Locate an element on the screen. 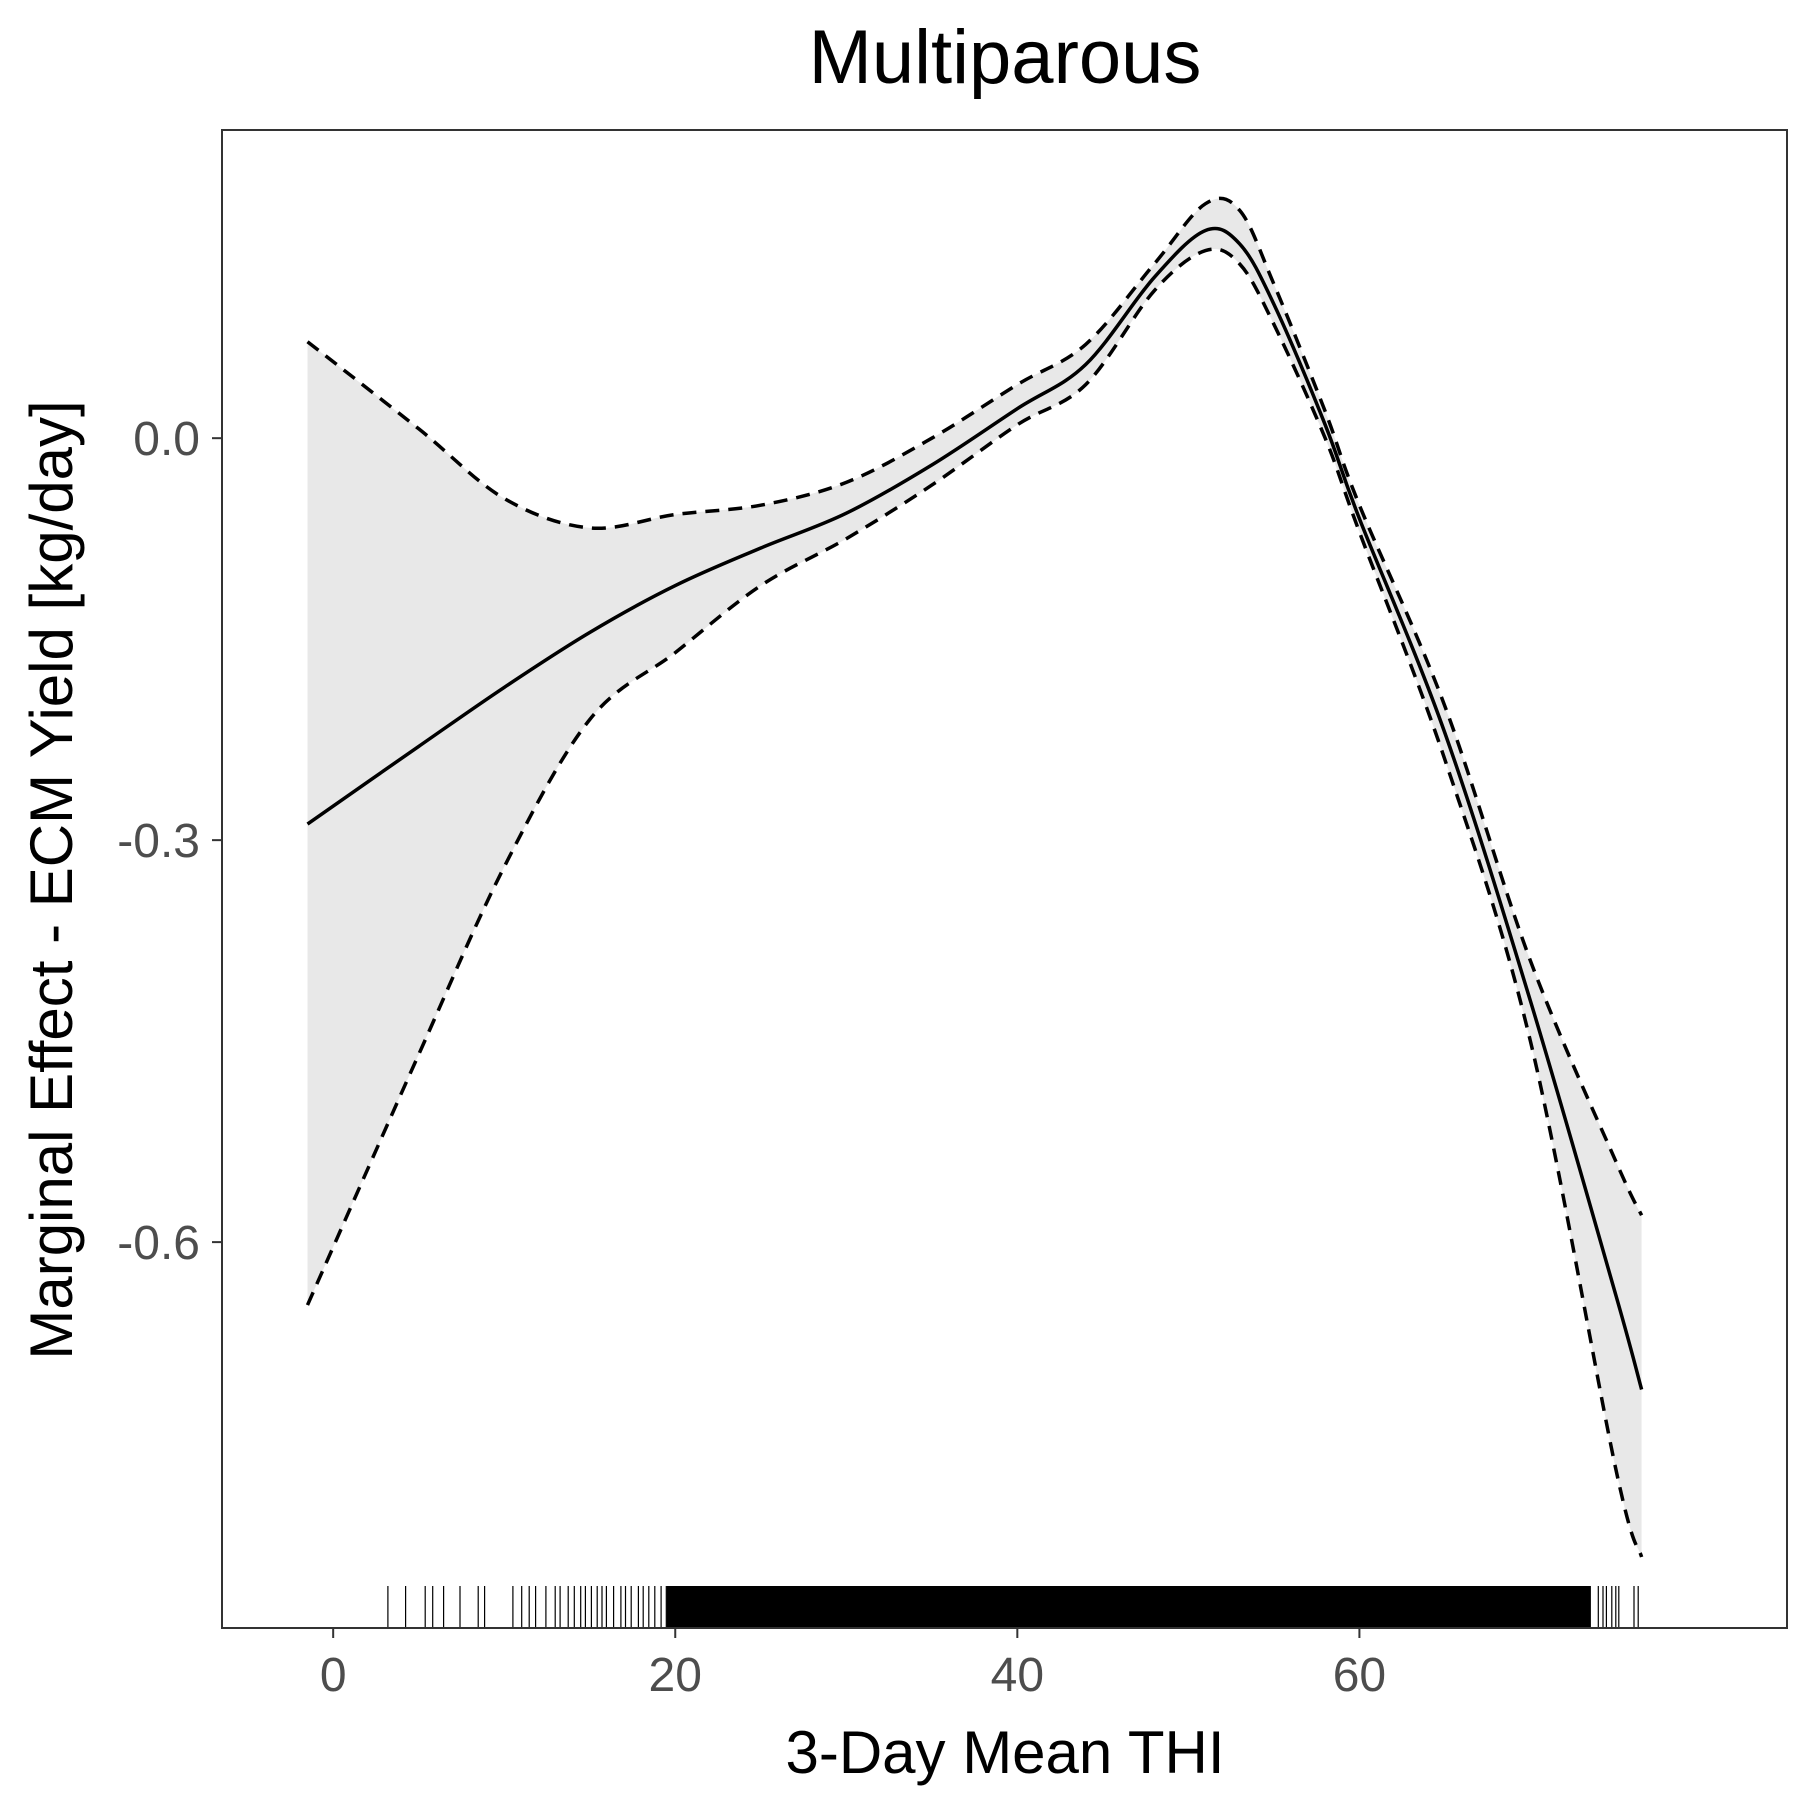 This screenshot has width=1800, height=1800. rug-plot is located at coordinates (1013, 1607).